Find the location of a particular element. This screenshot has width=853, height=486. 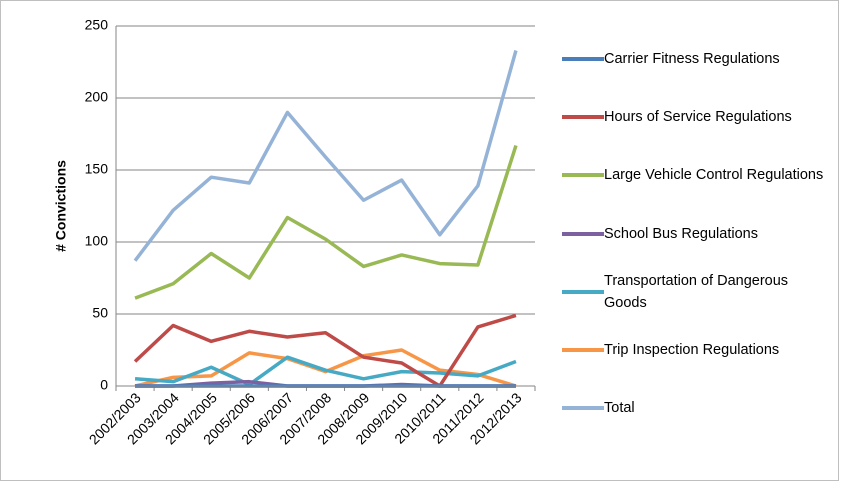

legend-label: Hours of Service Regulations is located at coordinates (698, 117).